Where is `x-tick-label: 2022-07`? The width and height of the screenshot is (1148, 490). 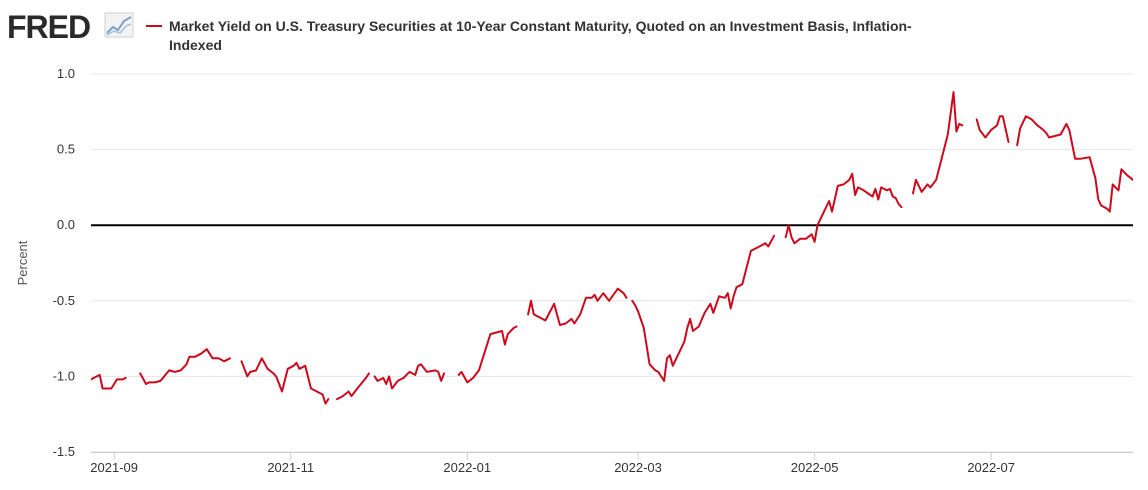 x-tick-label: 2022-07 is located at coordinates (991, 467).